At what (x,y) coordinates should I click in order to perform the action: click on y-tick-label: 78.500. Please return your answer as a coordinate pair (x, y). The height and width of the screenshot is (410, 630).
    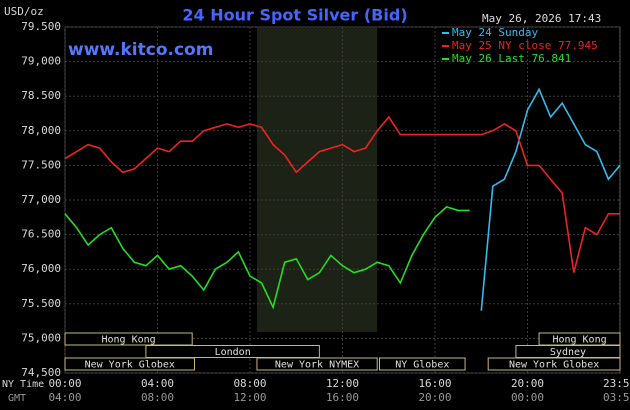
    Looking at the image, I should click on (41, 95).